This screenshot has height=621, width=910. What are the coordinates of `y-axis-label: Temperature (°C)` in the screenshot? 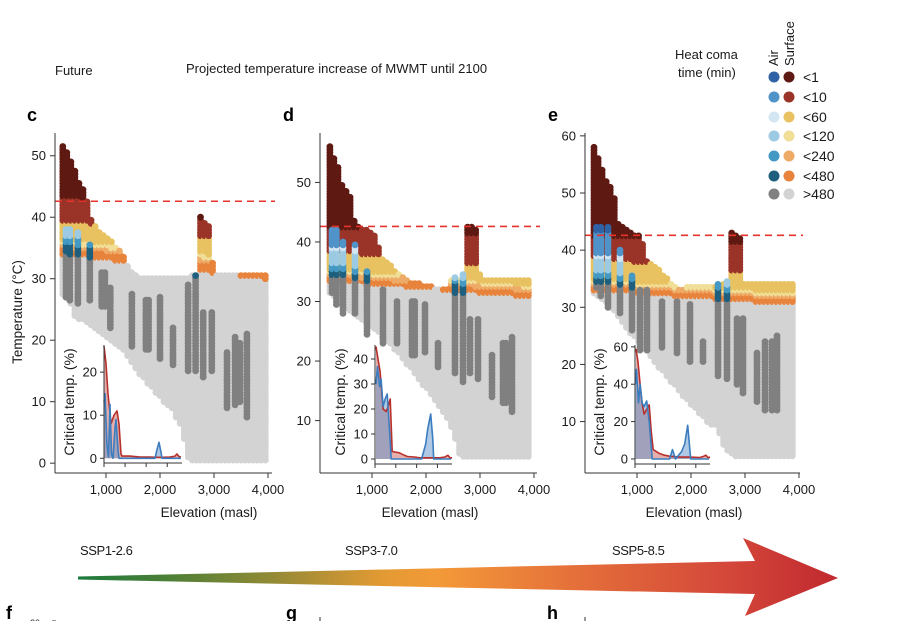 It's located at (17, 312).